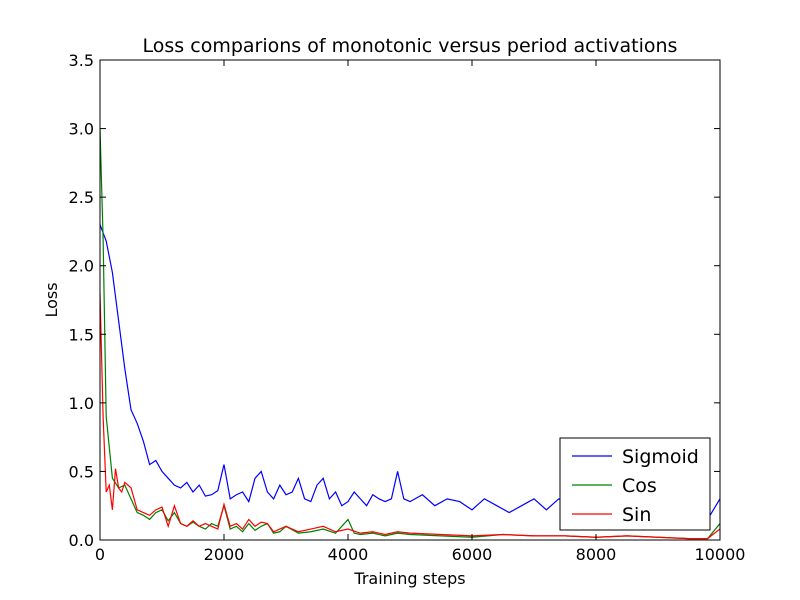 Image resolution: width=800 pixels, height=600 pixels. I want to click on x-tick-label: 2000, so click(224, 554).